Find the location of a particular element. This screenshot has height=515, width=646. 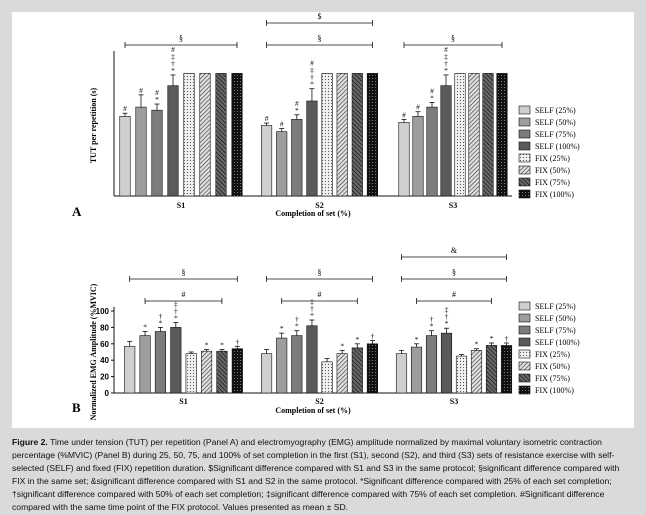

x-axis-label: Completion of set (%) is located at coordinates (313, 410).